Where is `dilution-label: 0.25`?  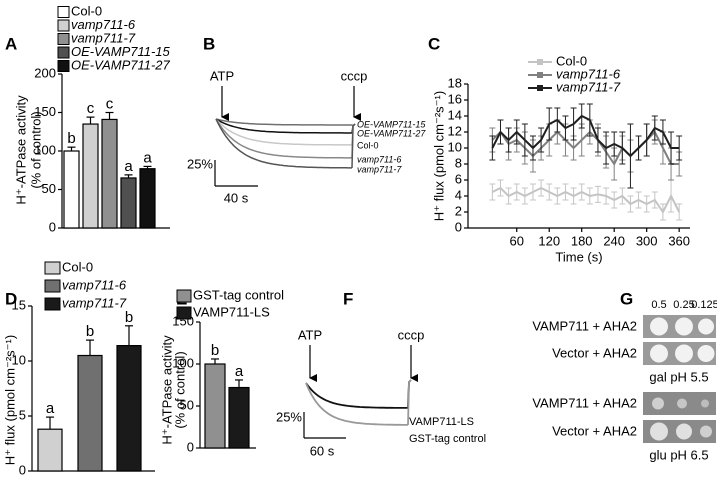 dilution-label: 0.25 is located at coordinates (683, 305).